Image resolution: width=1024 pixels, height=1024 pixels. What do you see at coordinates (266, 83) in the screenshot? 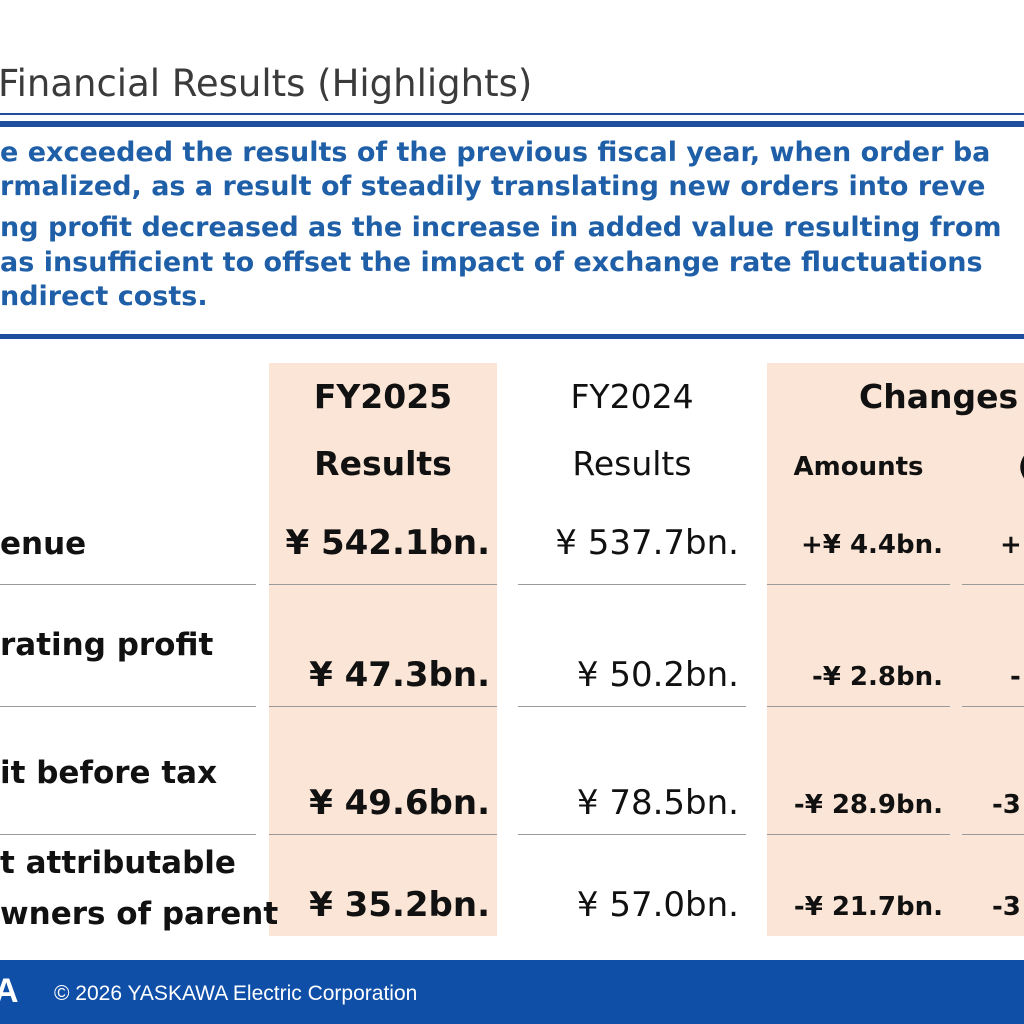
I see `page-title: Financial Results (Highlights)` at bounding box center [266, 83].